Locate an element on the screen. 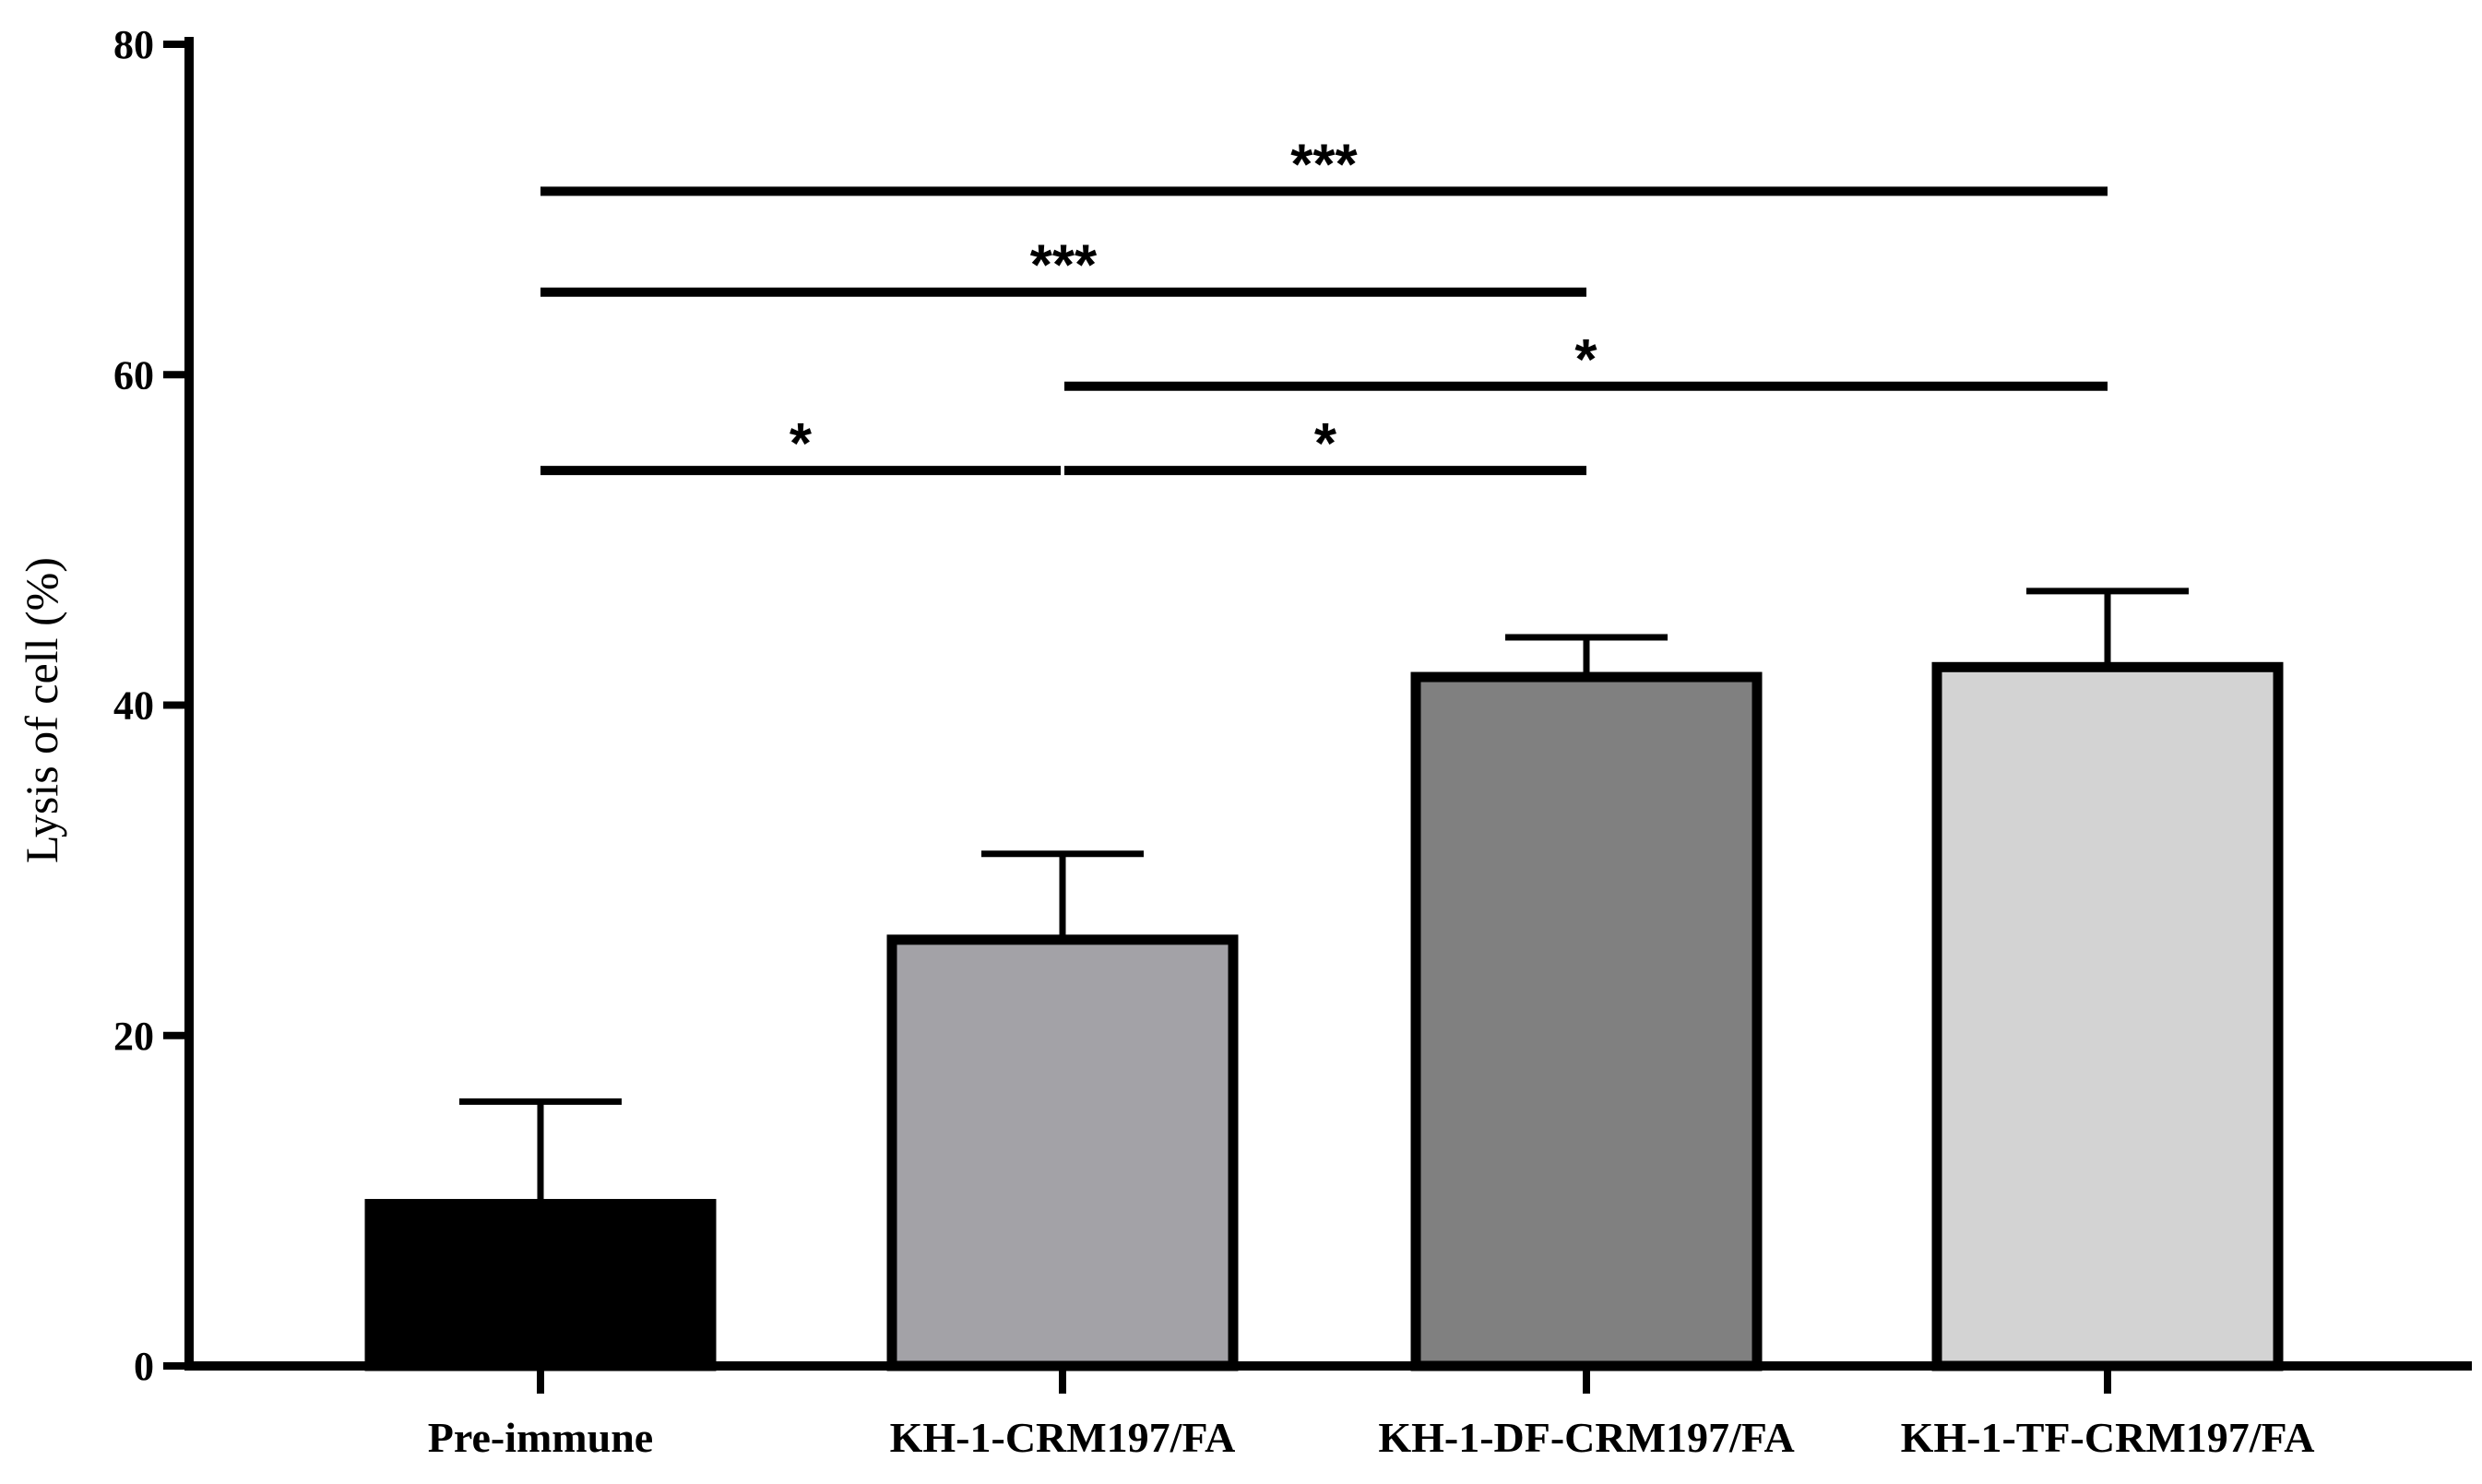 The width and height of the screenshot is (2482, 1484). y-tick-label: 20 is located at coordinates (133, 1036).